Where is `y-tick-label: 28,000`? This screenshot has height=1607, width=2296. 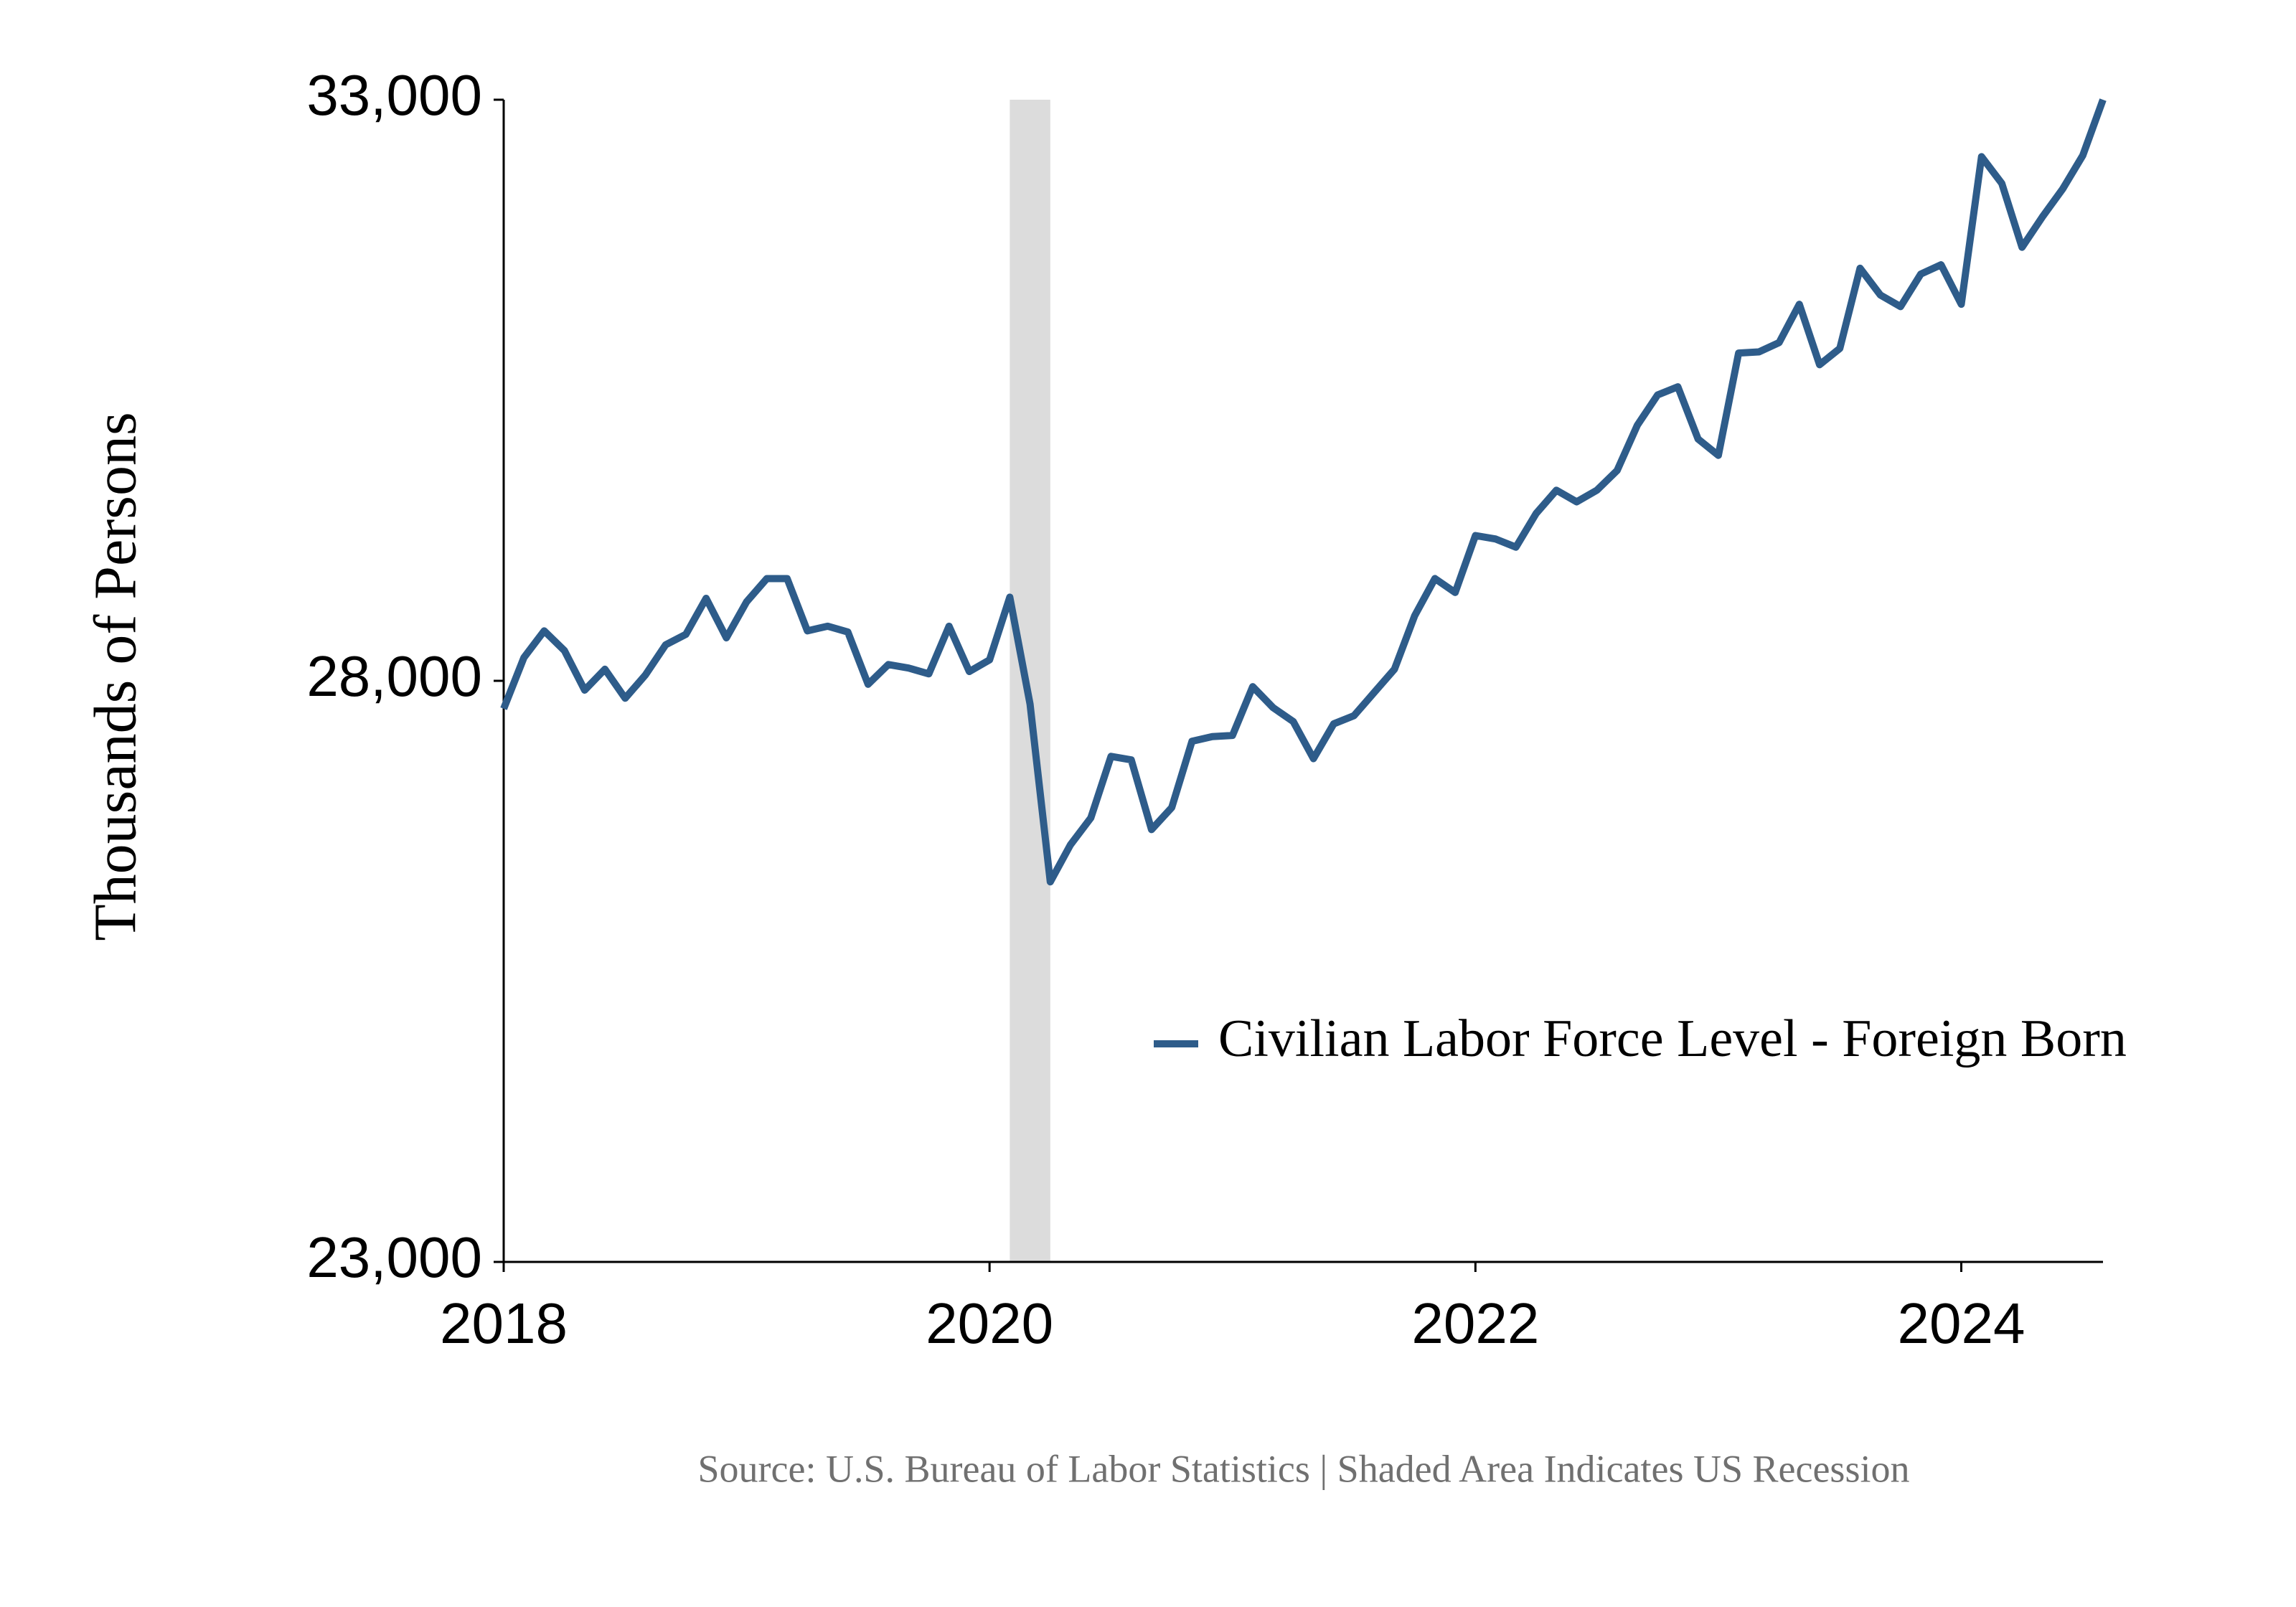
y-tick-label: 28,000 is located at coordinates (394, 676).